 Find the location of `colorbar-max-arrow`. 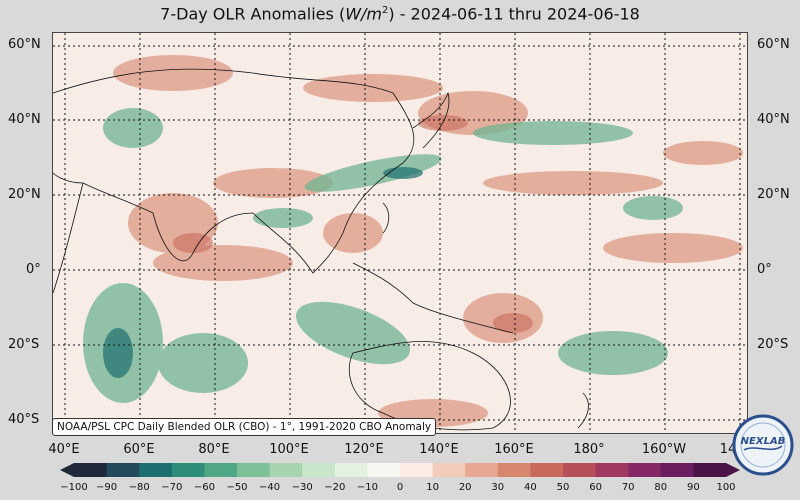

colorbar-max-arrow is located at coordinates (733, 470).